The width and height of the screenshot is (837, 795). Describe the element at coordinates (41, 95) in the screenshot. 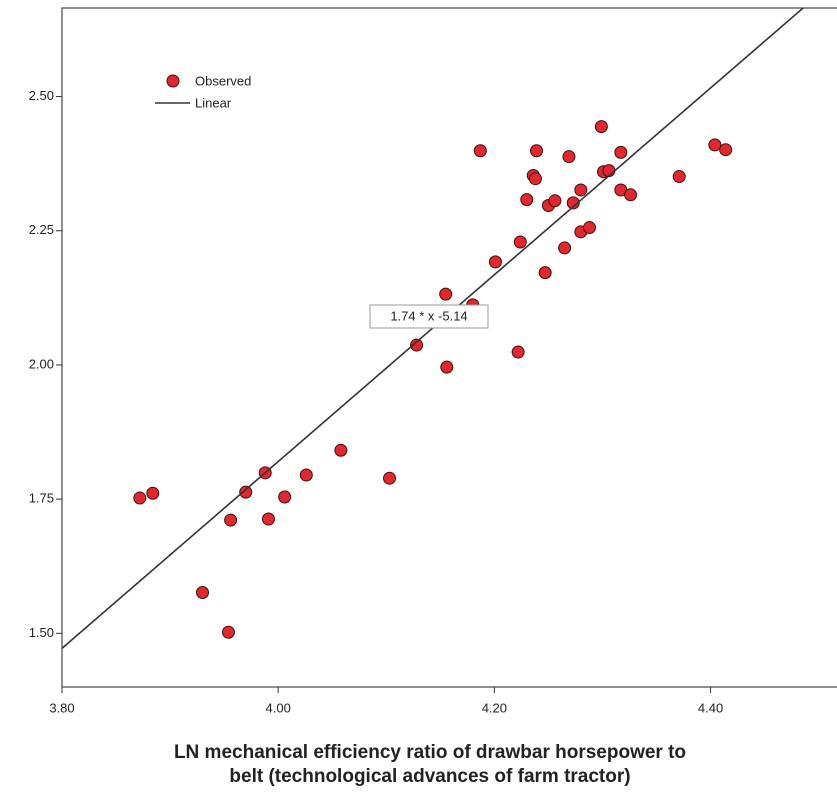

I see `y-tick-label: 2.50` at that location.